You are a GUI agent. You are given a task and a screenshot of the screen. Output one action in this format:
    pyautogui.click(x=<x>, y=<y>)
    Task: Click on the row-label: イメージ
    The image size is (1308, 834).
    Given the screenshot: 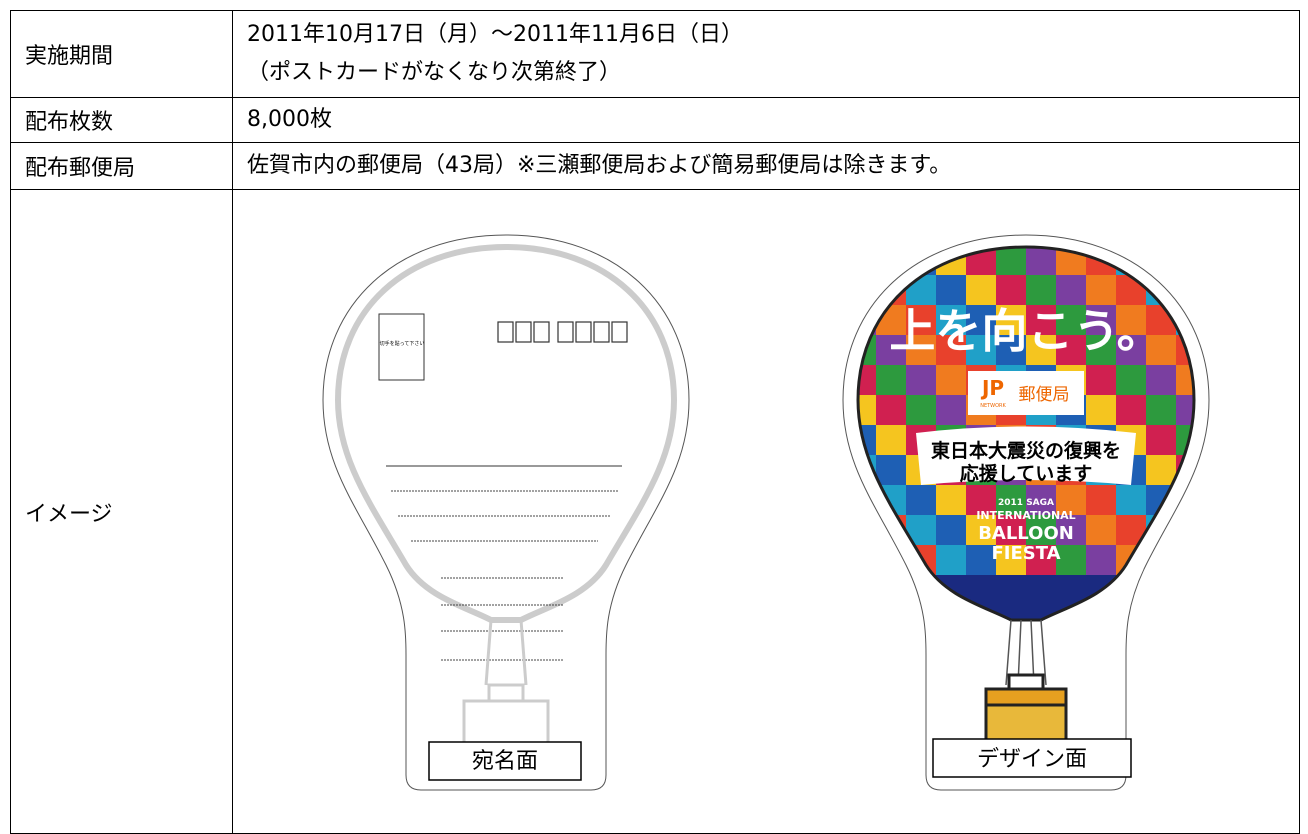 What is the action you would take?
    pyautogui.click(x=121, y=511)
    